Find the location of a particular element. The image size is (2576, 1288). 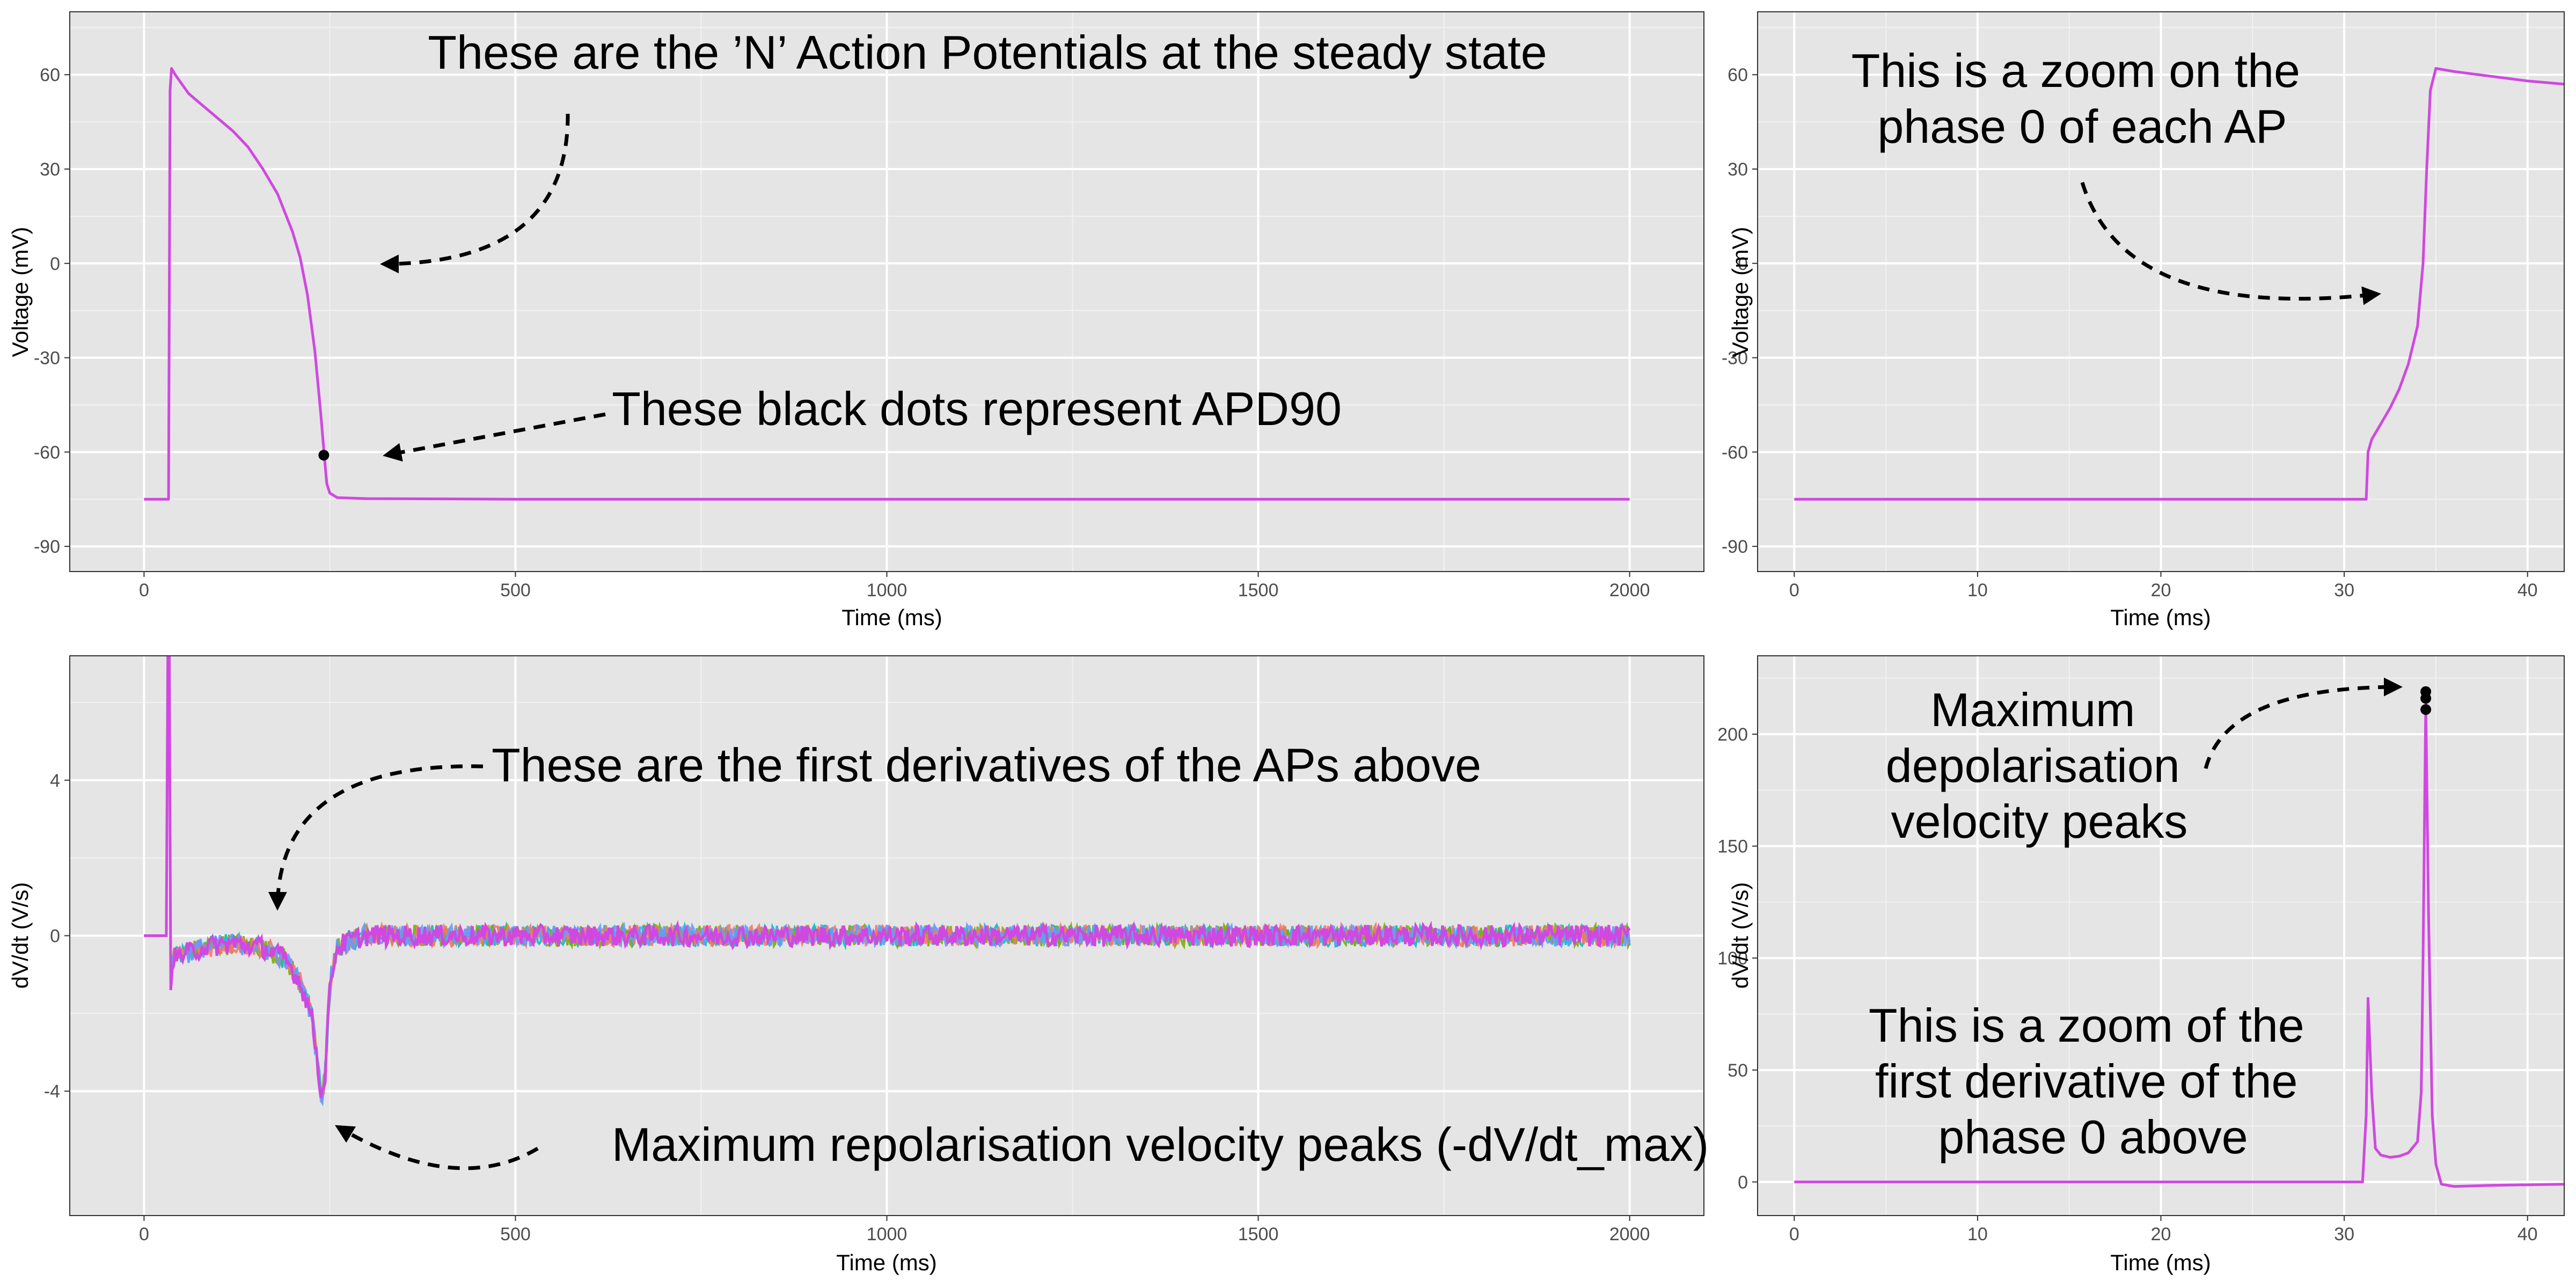

arrow-depolarisation-peaks is located at coordinates (2303, 723).